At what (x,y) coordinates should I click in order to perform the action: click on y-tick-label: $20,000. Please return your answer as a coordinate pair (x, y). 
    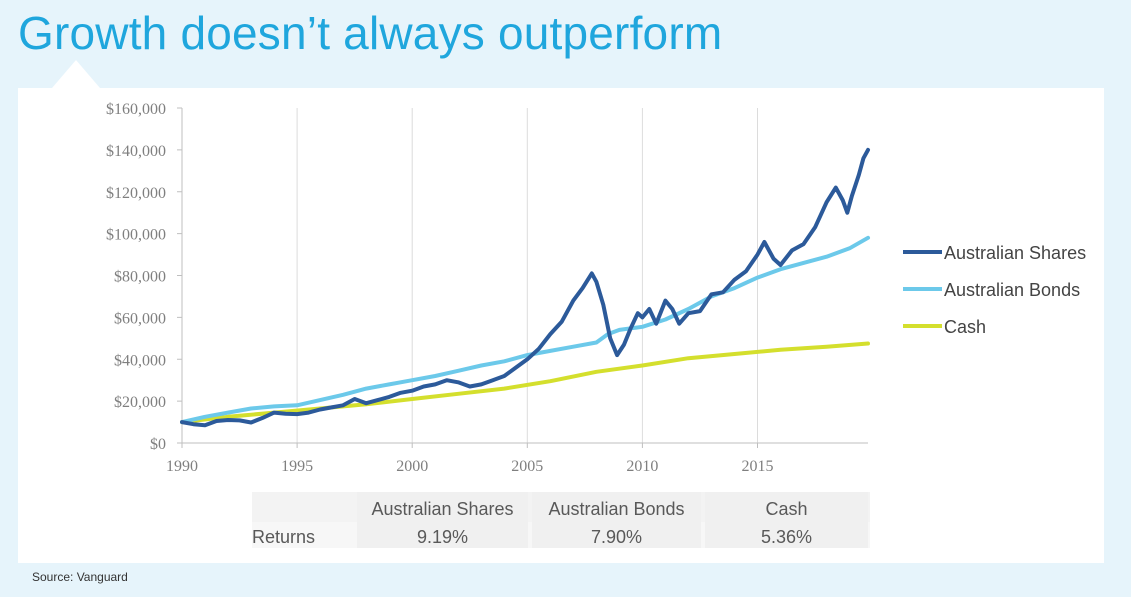
    Looking at the image, I should click on (140, 402).